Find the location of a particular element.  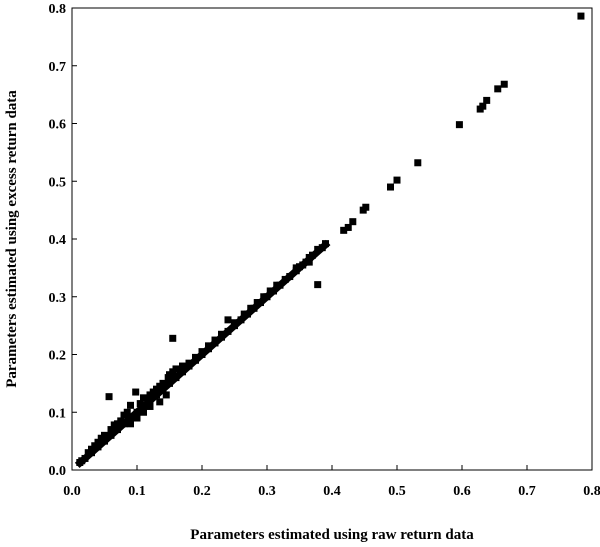

y-tick-label: 0.7 is located at coordinates (58, 67).